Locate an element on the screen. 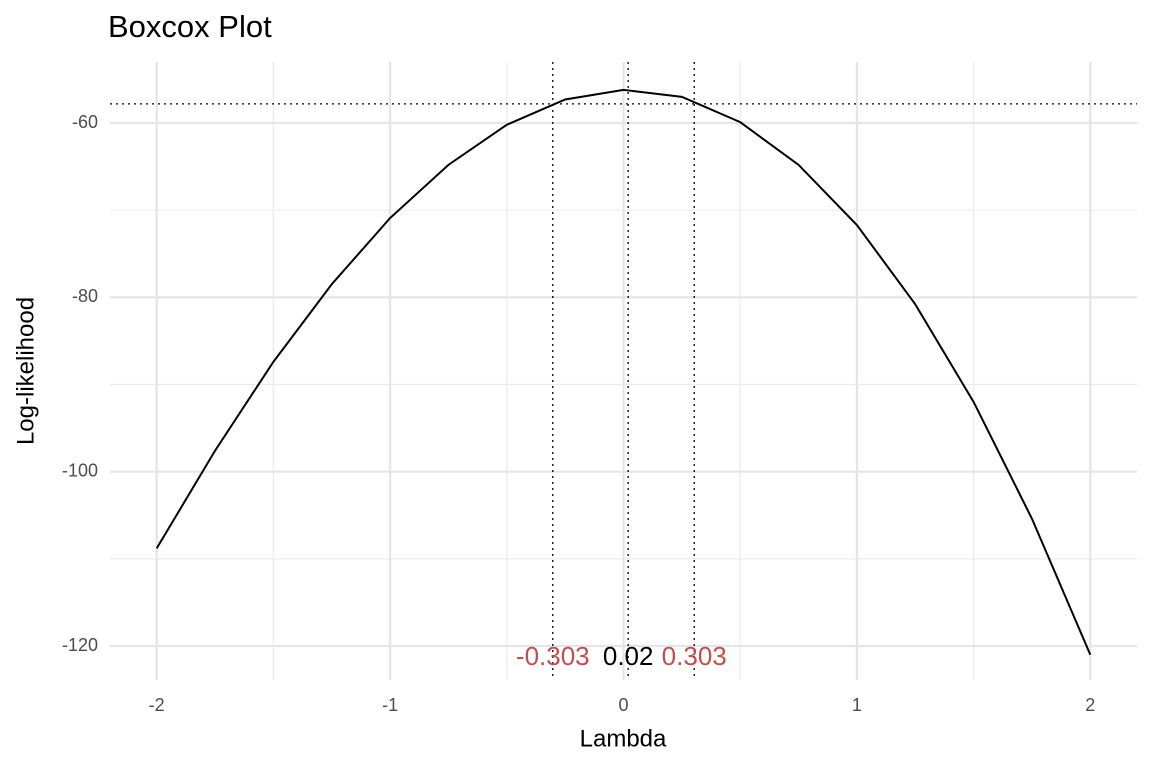 This screenshot has width=1152, height=768. y-tick-label: -100 is located at coordinates (80, 470).